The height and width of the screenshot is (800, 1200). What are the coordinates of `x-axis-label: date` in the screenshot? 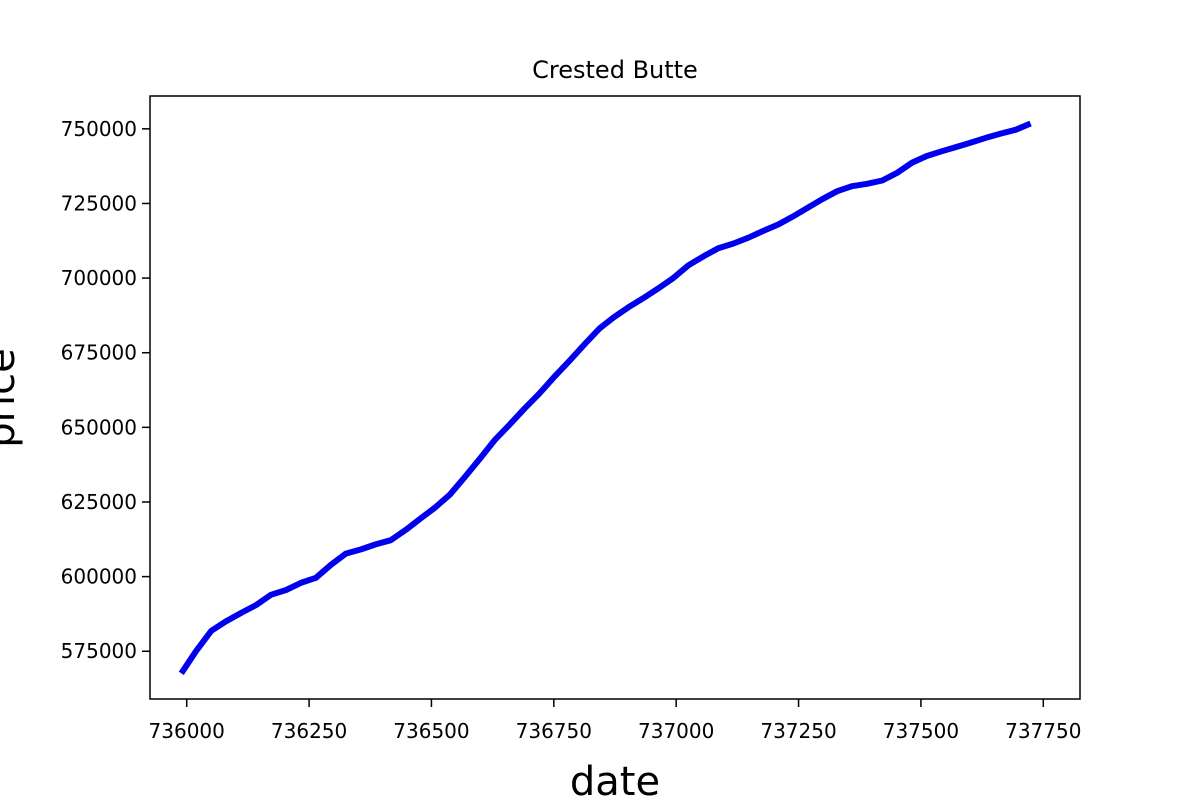 It's located at (615, 779).